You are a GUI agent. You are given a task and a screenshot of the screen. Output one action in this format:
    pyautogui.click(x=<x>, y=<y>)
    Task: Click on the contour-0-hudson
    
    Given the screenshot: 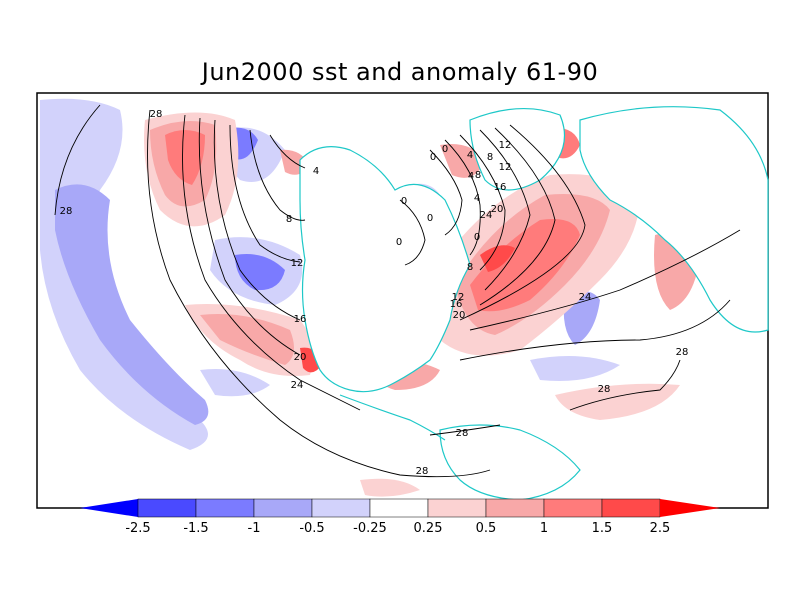 What is the action you would take?
    pyautogui.click(x=412, y=232)
    